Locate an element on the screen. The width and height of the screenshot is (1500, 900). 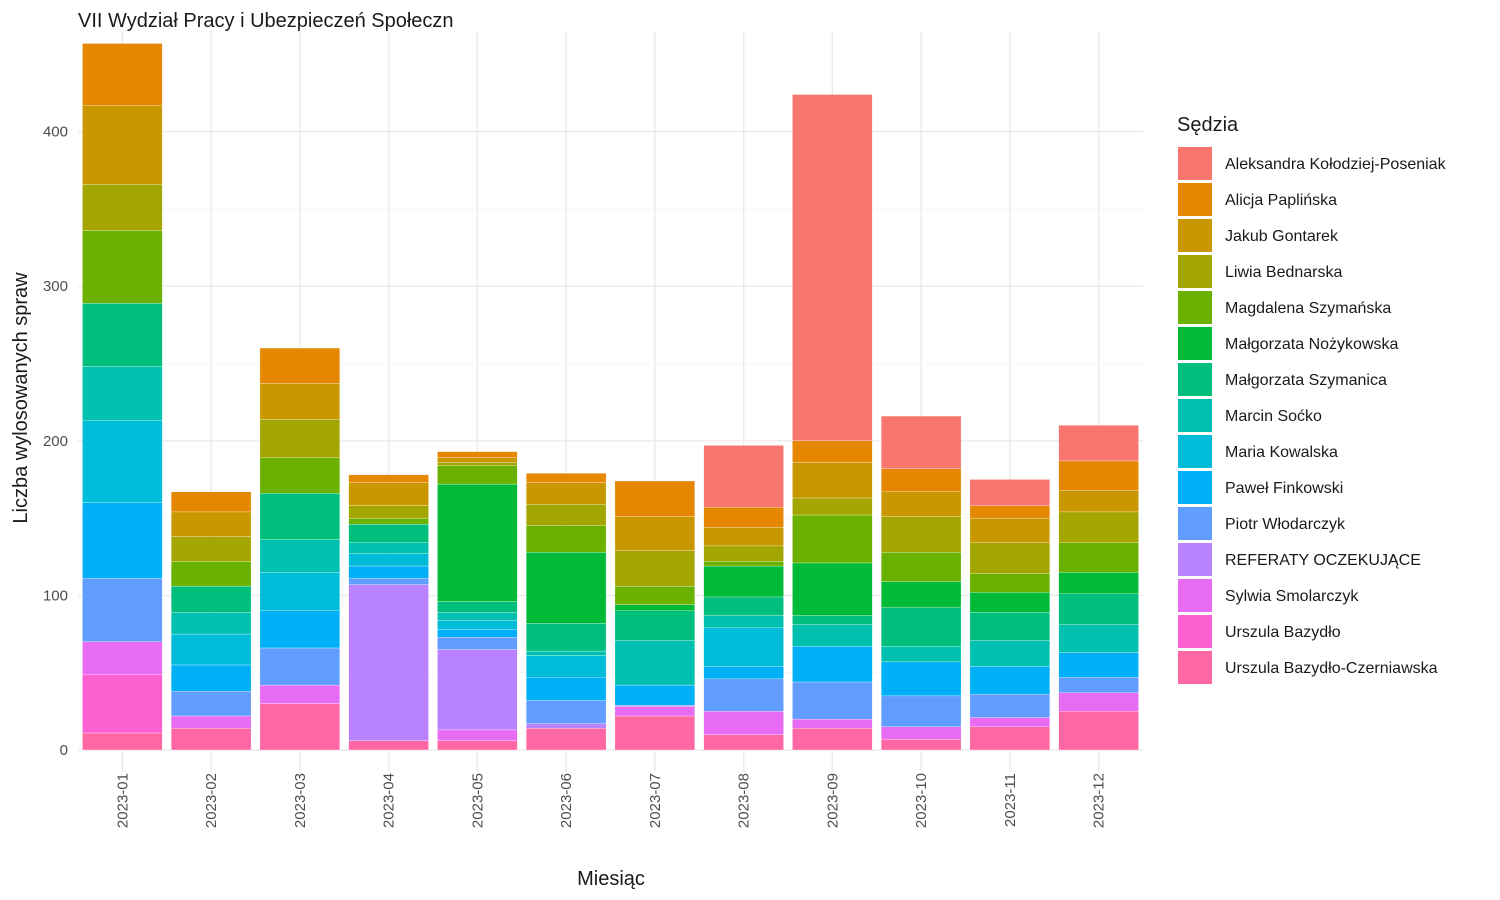
x-tick-label: 2023-07 is located at coordinates (655, 800).